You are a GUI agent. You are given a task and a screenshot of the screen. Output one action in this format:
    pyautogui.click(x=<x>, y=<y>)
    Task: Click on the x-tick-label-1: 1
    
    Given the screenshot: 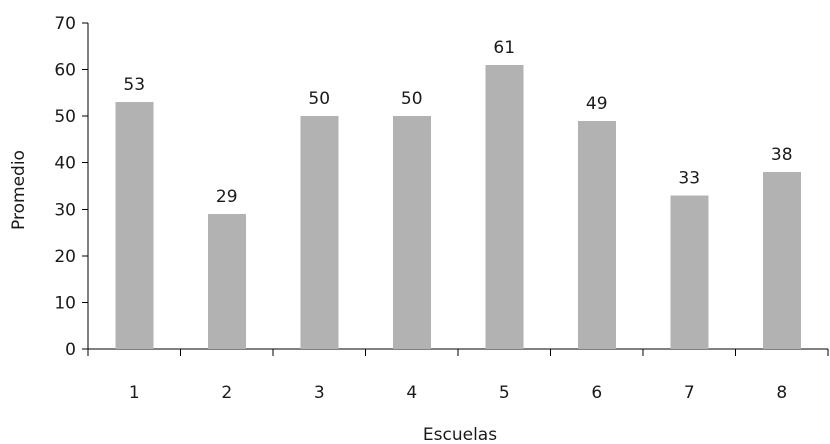 What is the action you would take?
    pyautogui.click(x=134, y=393)
    